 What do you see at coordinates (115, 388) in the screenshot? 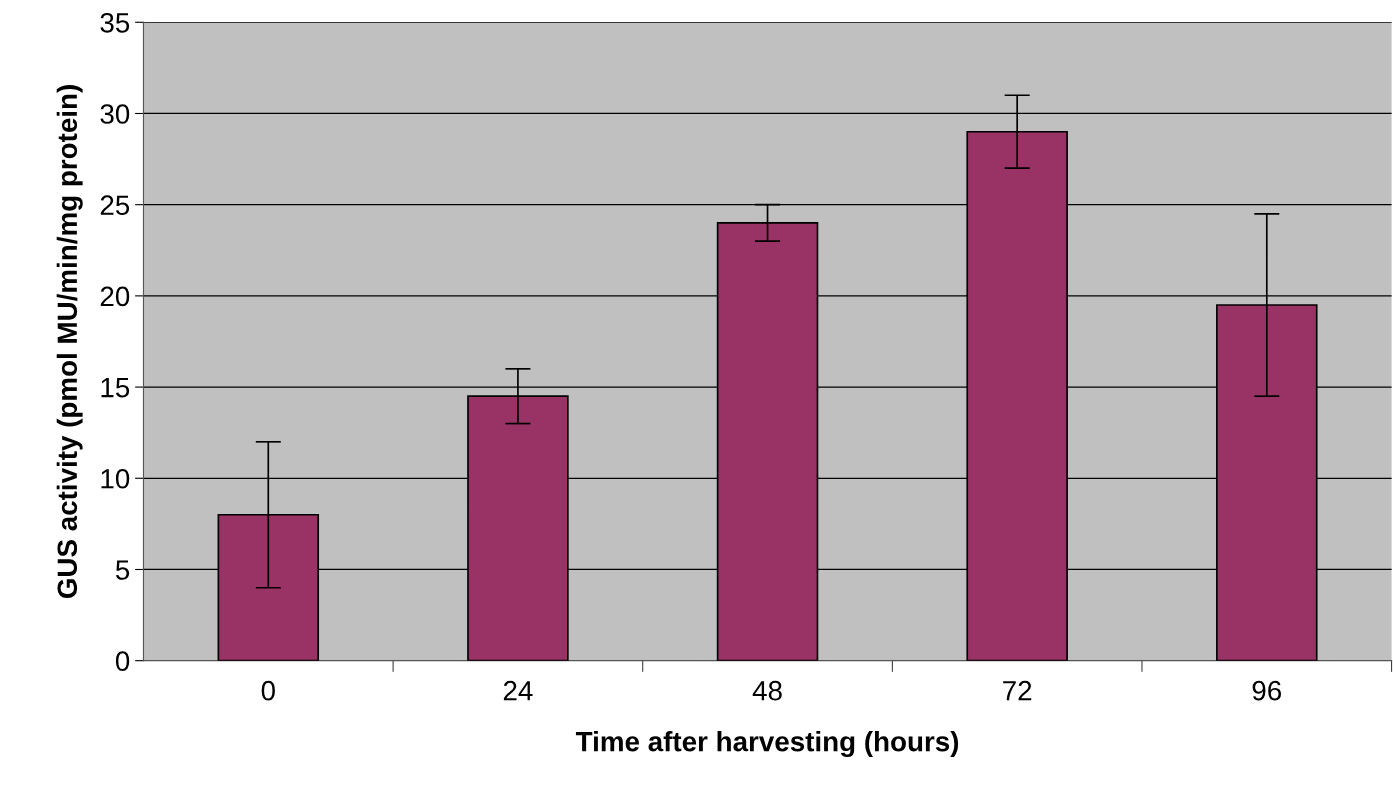
I see `y-tick-label: 15` at bounding box center [115, 388].